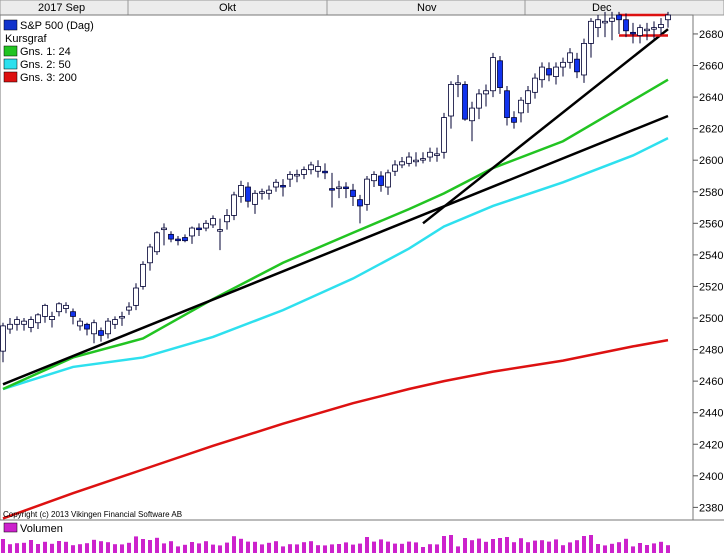  Describe the element at coordinates (711, 414) in the screenshot. I see `y-tick-label: 2440` at that location.